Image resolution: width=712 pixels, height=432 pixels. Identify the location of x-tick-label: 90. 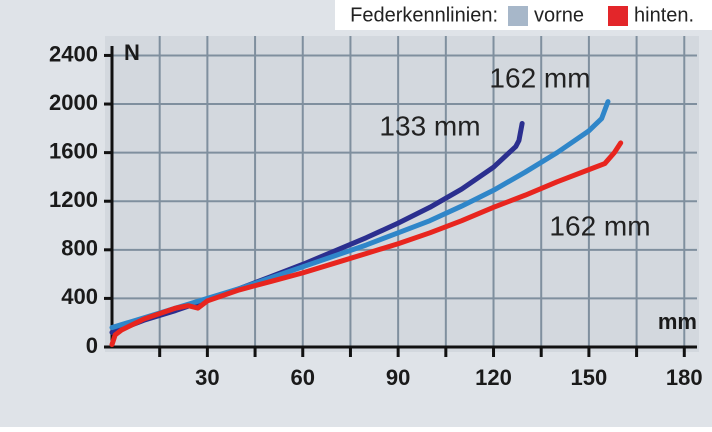
(398, 377).